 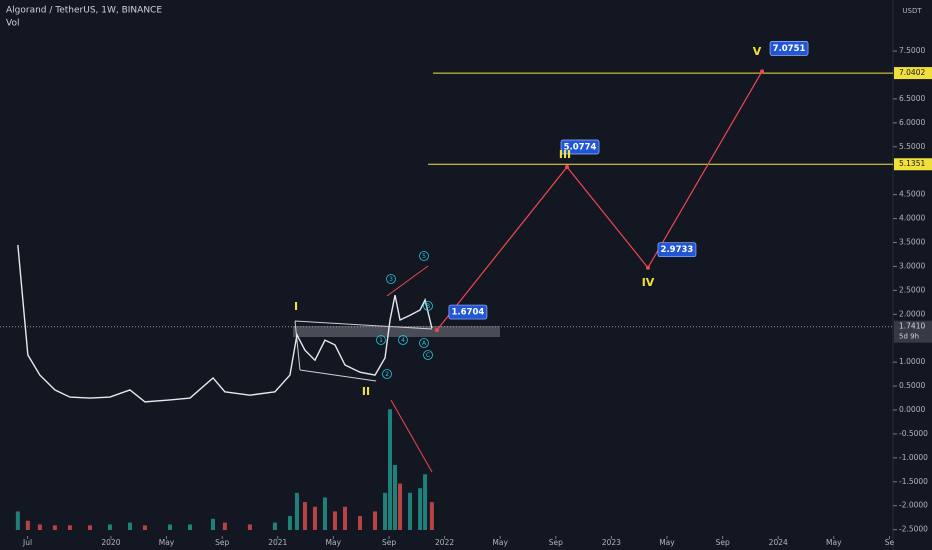 I want to click on target-label: 7.0751, so click(x=789, y=49).